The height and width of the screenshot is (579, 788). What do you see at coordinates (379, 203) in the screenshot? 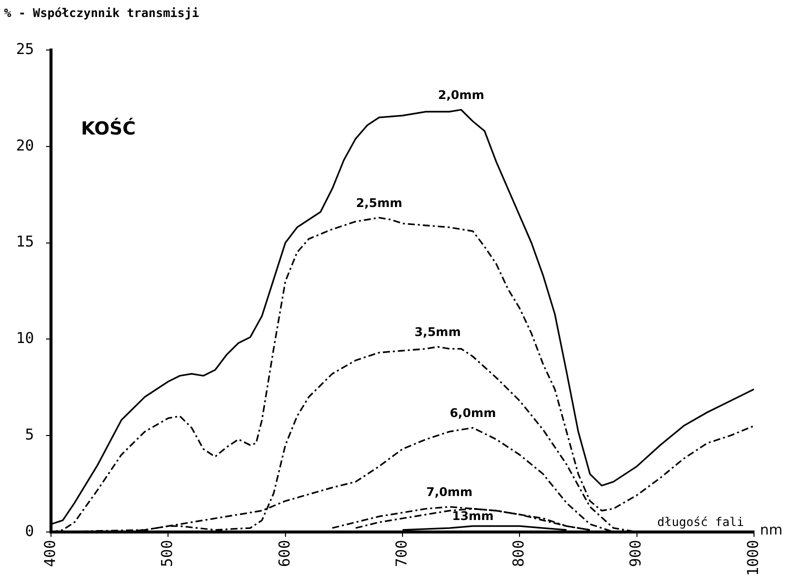
I see `series-label: 2,5mm` at bounding box center [379, 203].